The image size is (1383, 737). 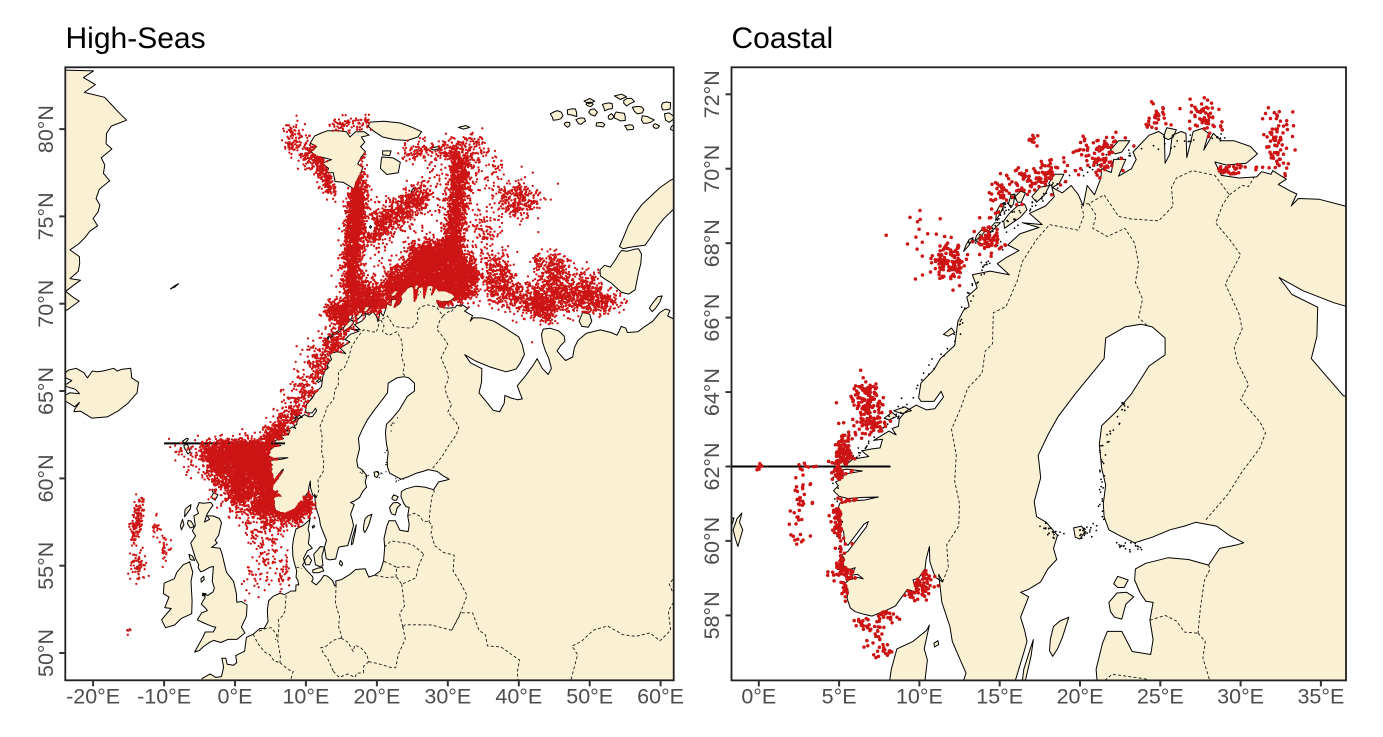 I want to click on svg-text: 65°N, so click(x=46, y=391).